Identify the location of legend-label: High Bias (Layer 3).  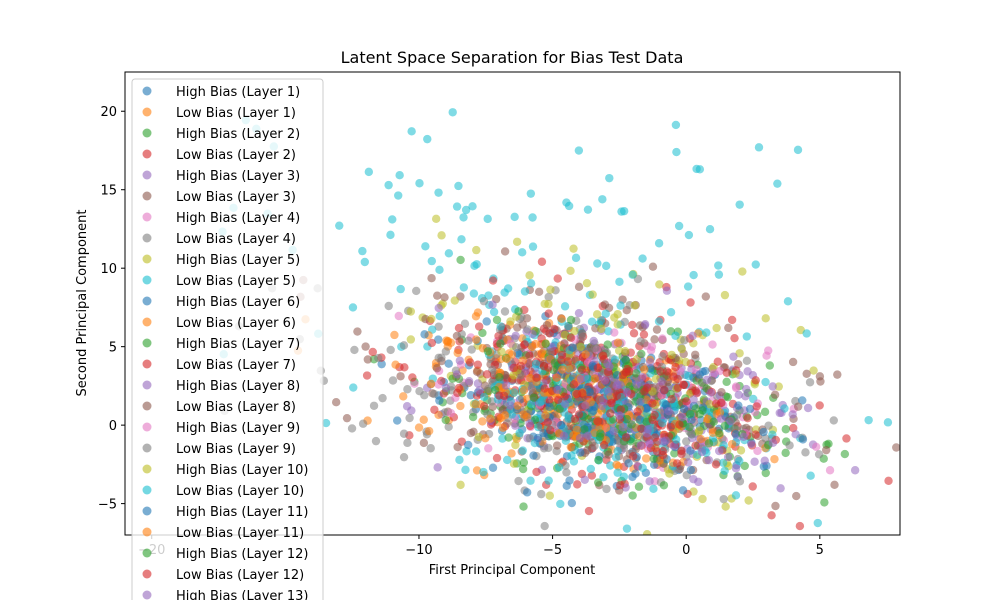
(238, 176).